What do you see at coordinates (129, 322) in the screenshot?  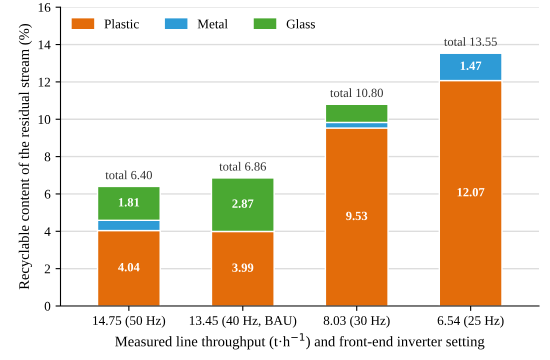 I see `x-tick-label: 14.75 (50 Hz)` at bounding box center [129, 322].